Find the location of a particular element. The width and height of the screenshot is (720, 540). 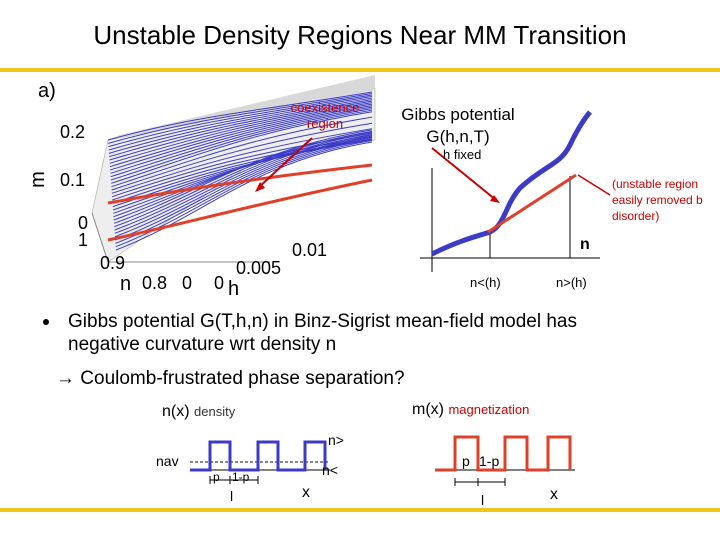

density-label-main: n(x) is located at coordinates (176, 411).